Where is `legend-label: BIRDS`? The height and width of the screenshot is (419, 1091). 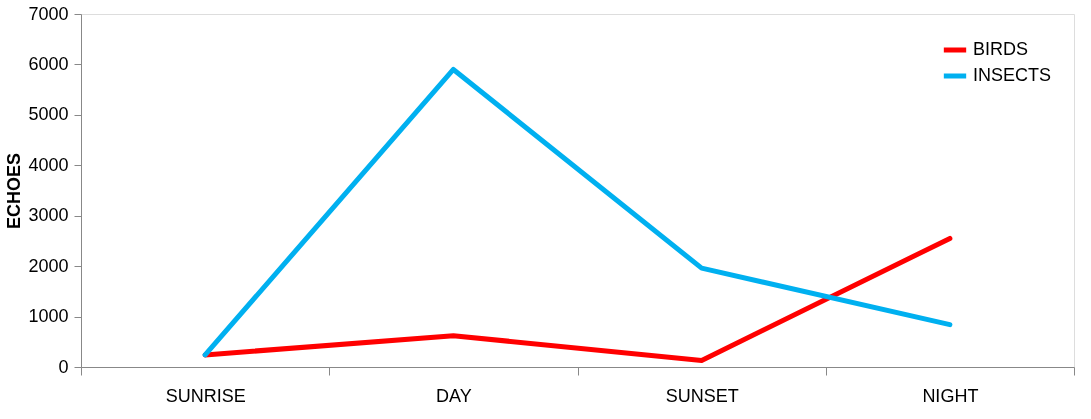
legend-label: BIRDS is located at coordinates (1001, 49).